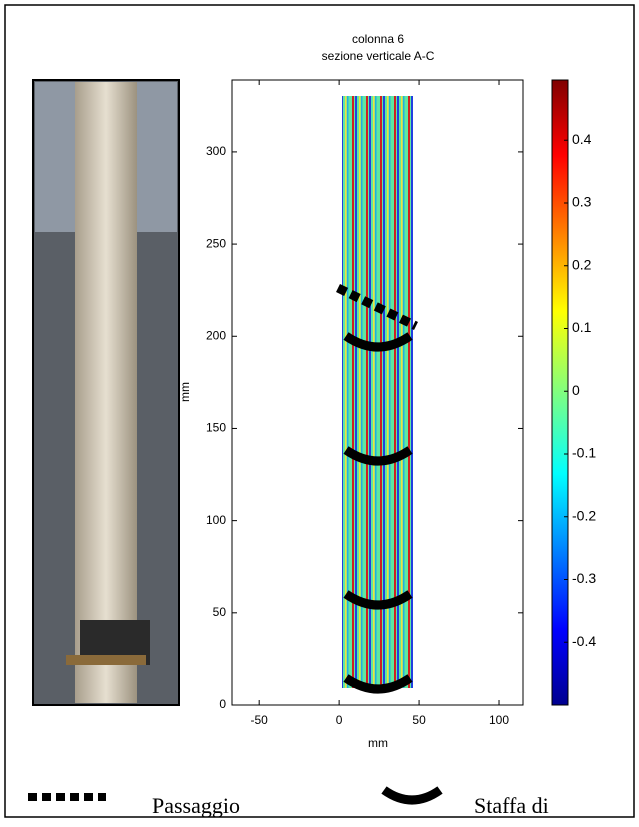  I want to click on colorbar-tick-label: -0.2, so click(584, 515).